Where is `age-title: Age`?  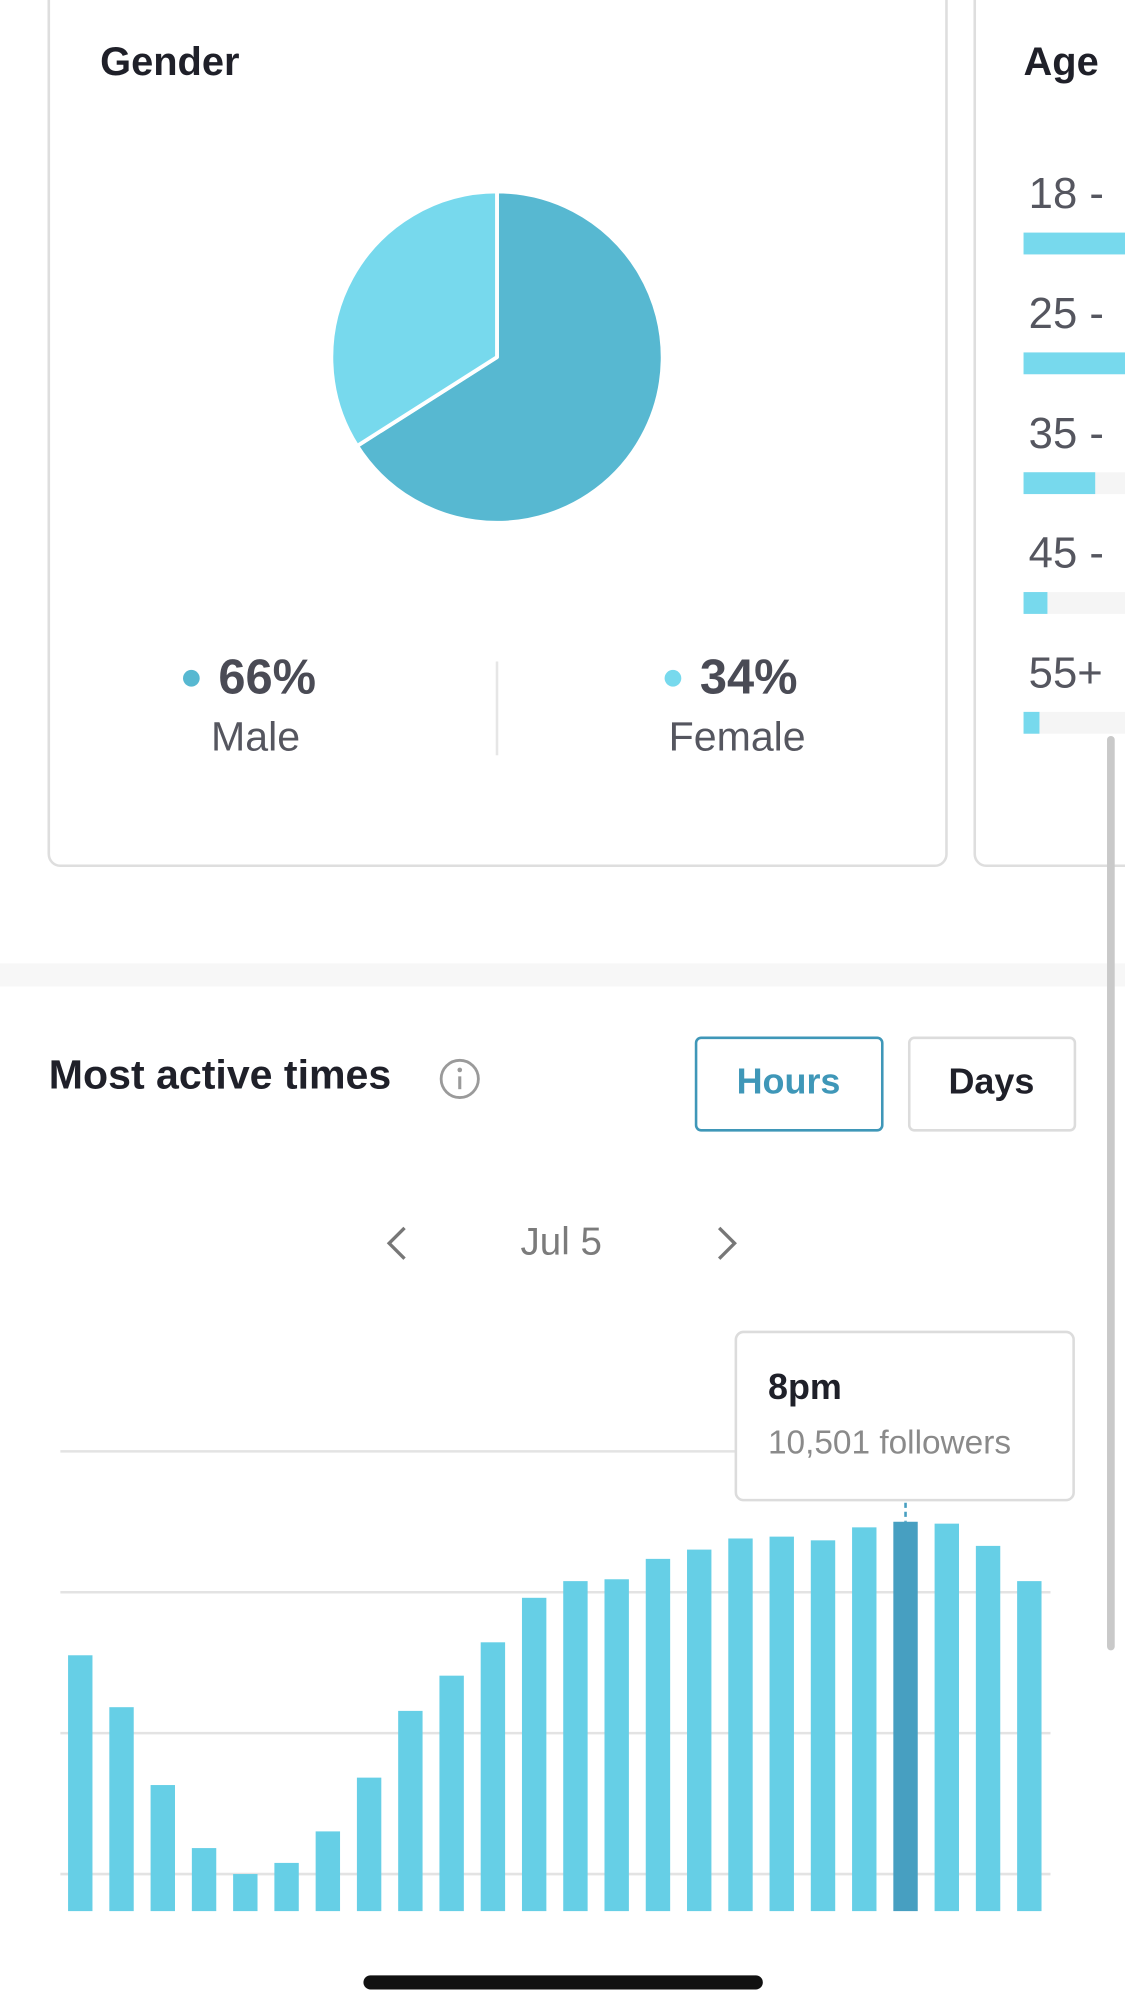
age-title: Age is located at coordinates (1061, 62).